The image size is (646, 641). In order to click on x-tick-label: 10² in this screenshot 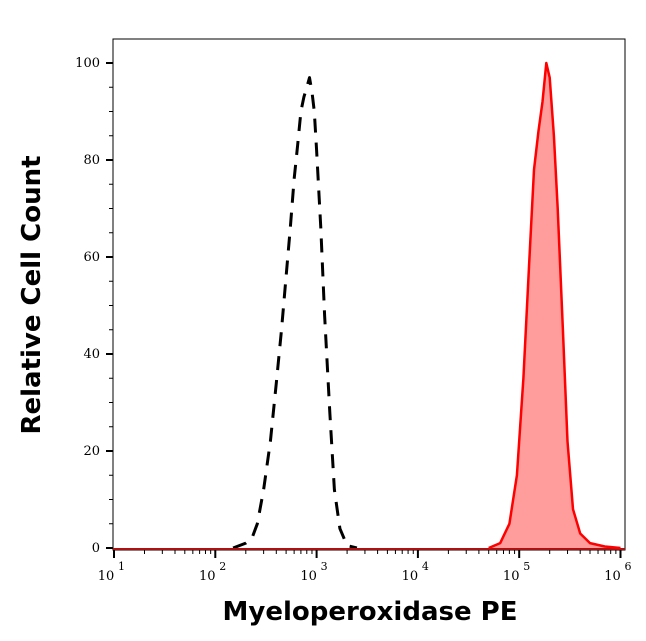, I will do `click(212, 572)`.